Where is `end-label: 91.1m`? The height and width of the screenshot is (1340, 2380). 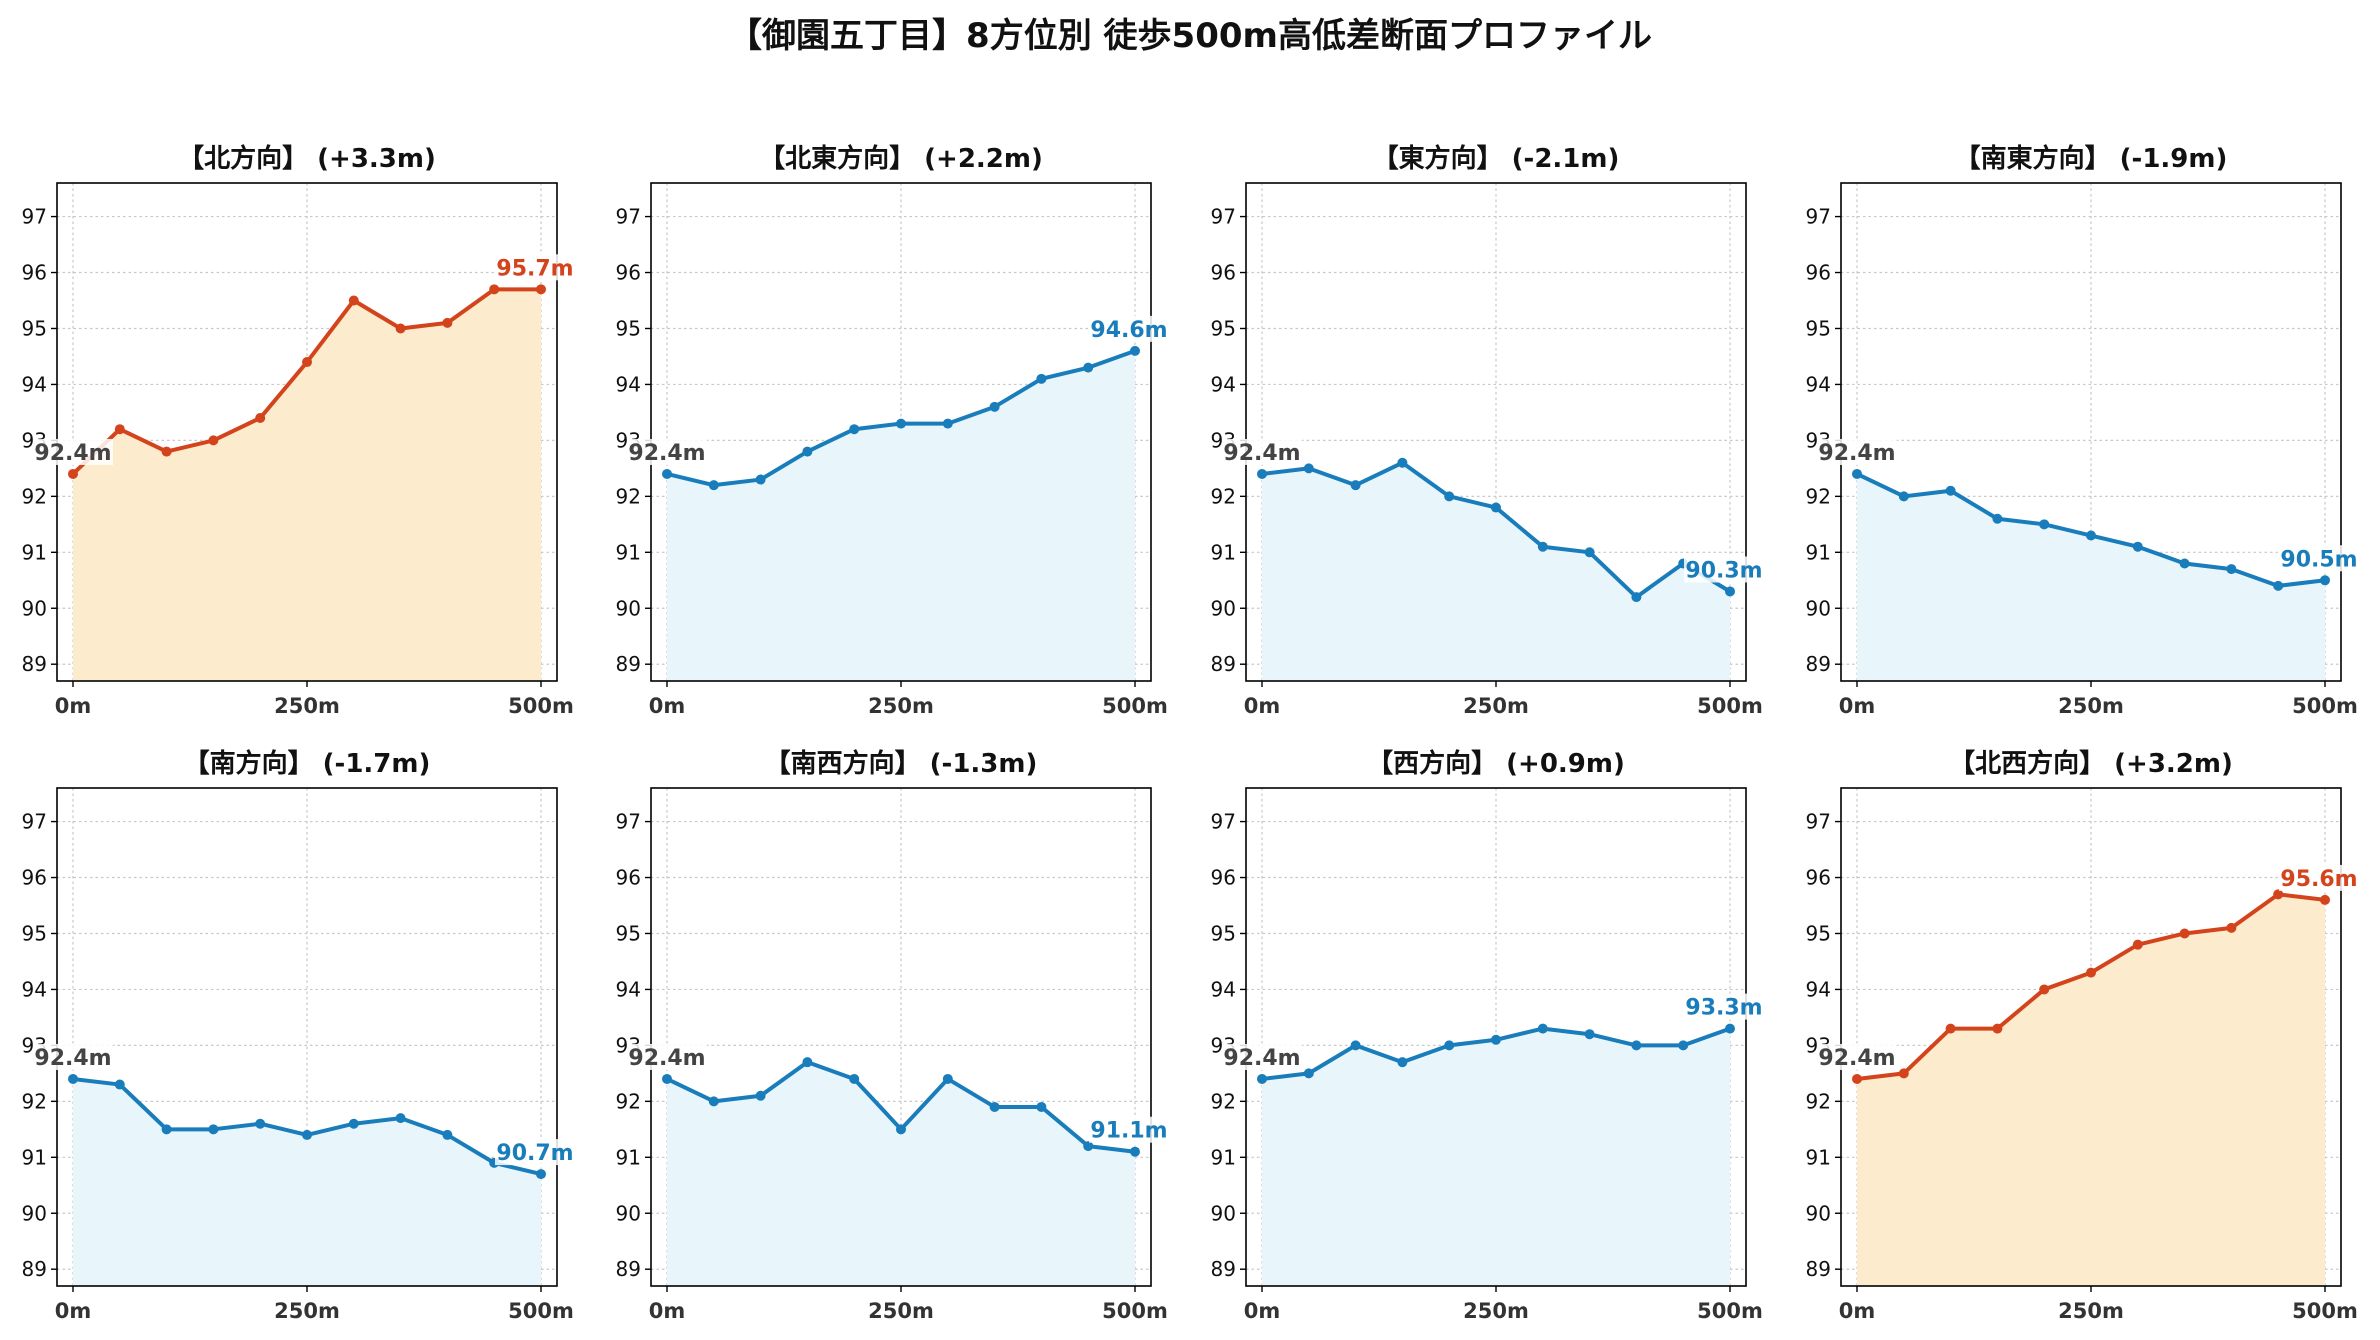
end-label: 91.1m is located at coordinates (1128, 1131).